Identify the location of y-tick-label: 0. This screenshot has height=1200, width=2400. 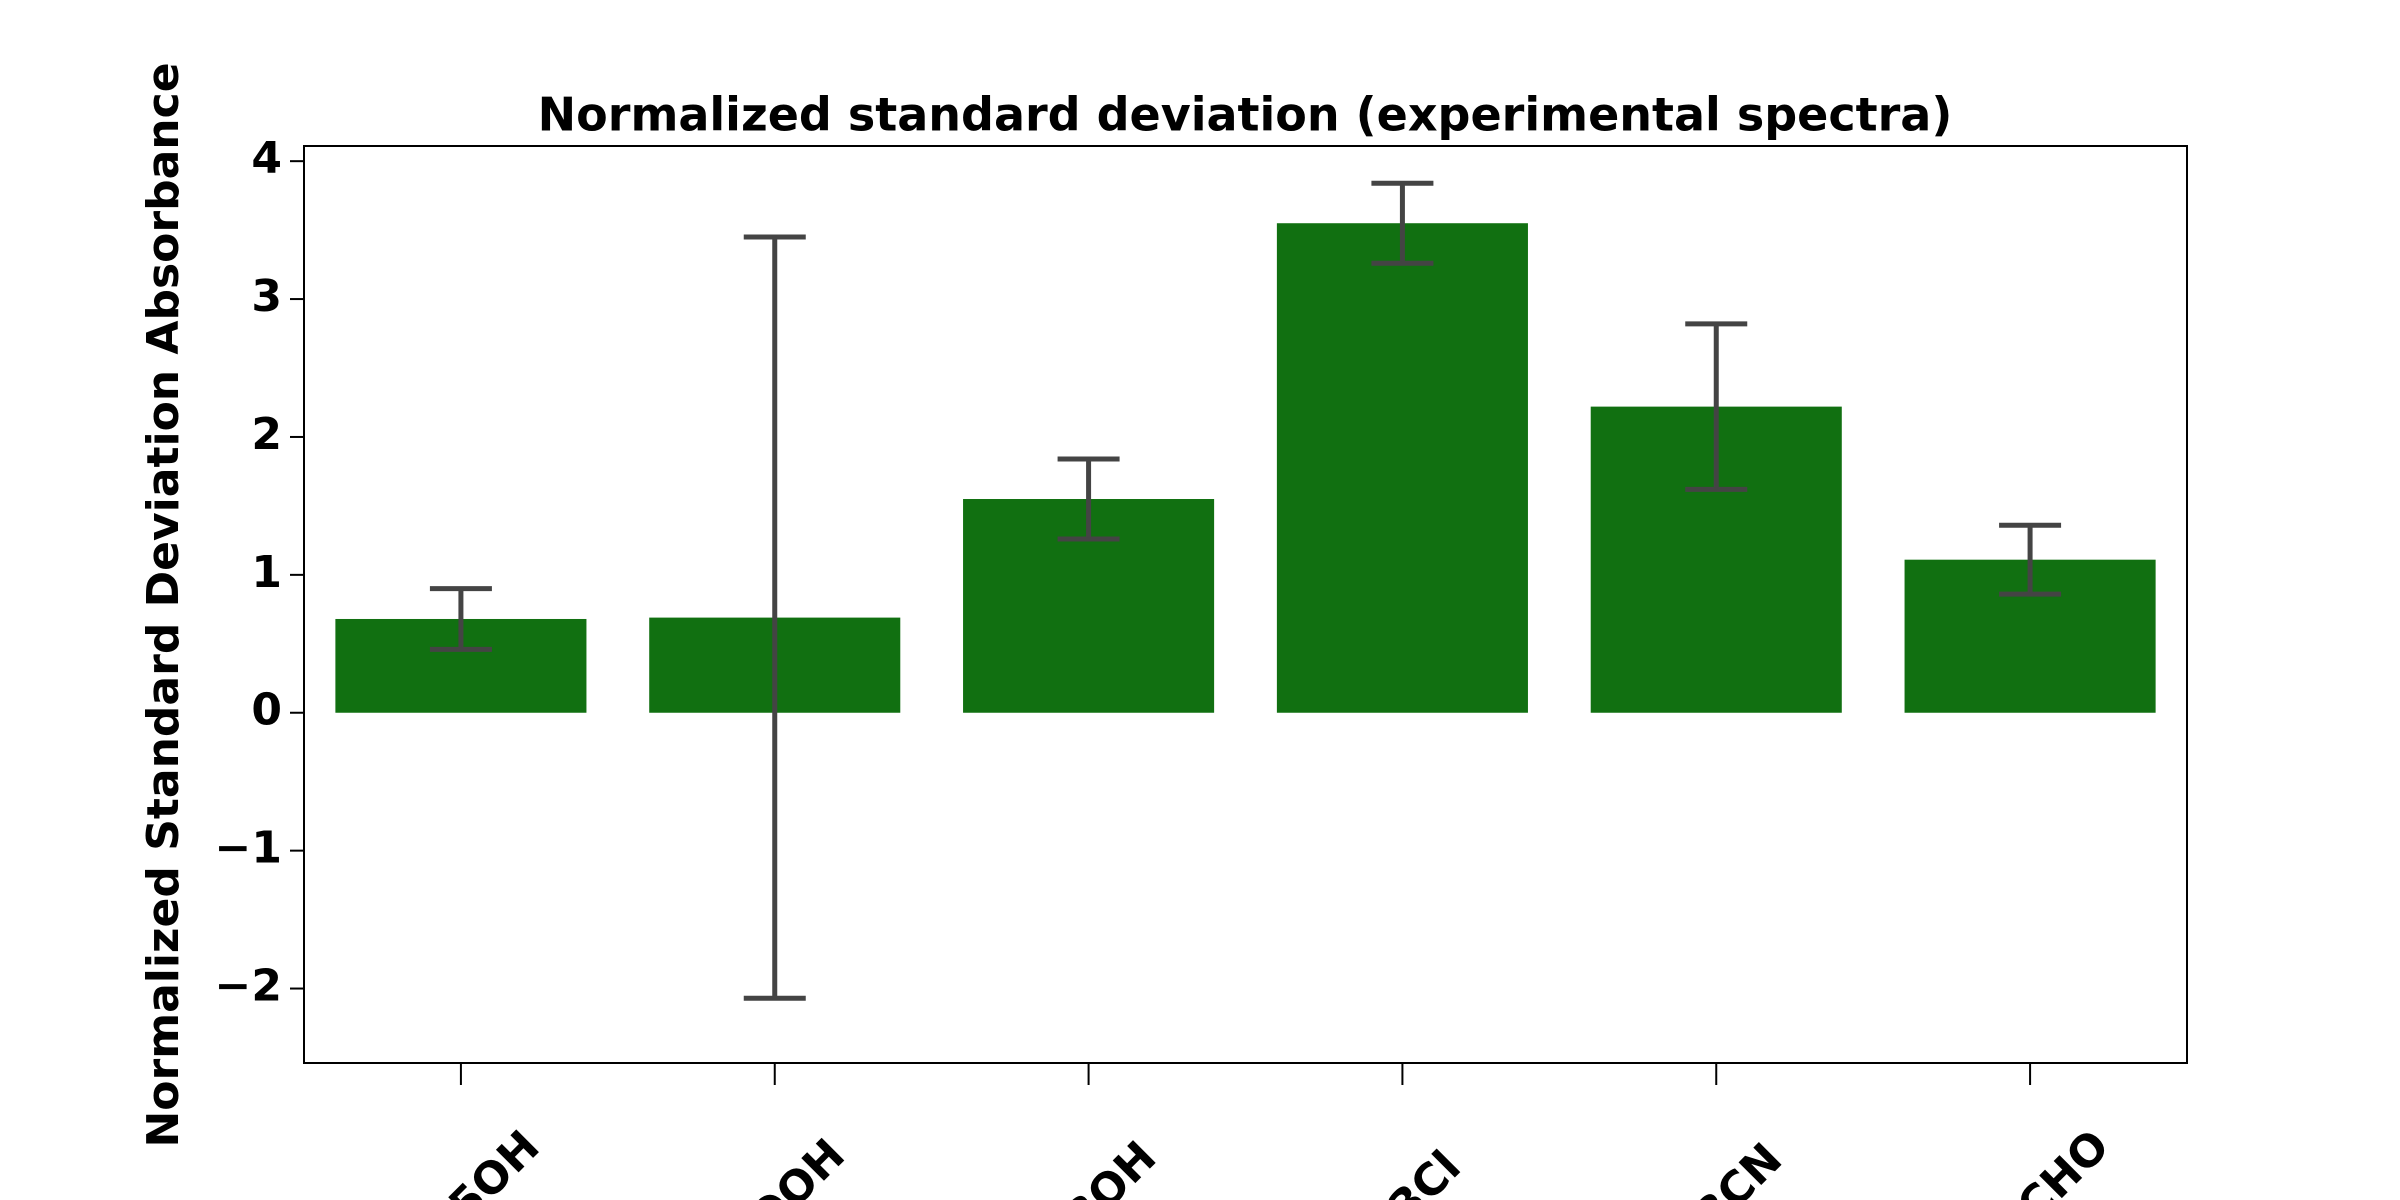
(266, 710).